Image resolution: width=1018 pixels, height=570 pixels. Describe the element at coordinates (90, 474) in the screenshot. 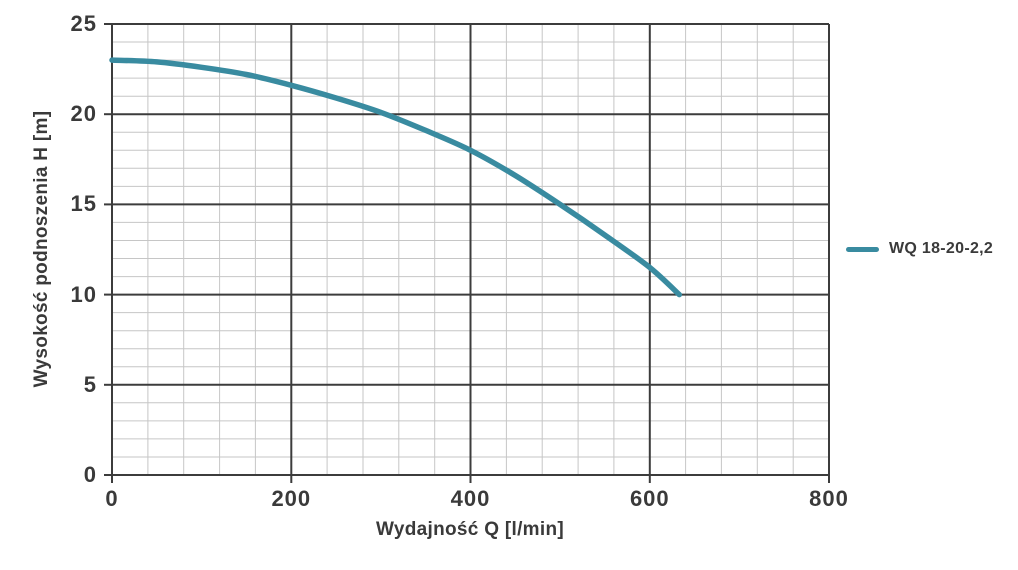

I see `y-tick-label: 0` at that location.